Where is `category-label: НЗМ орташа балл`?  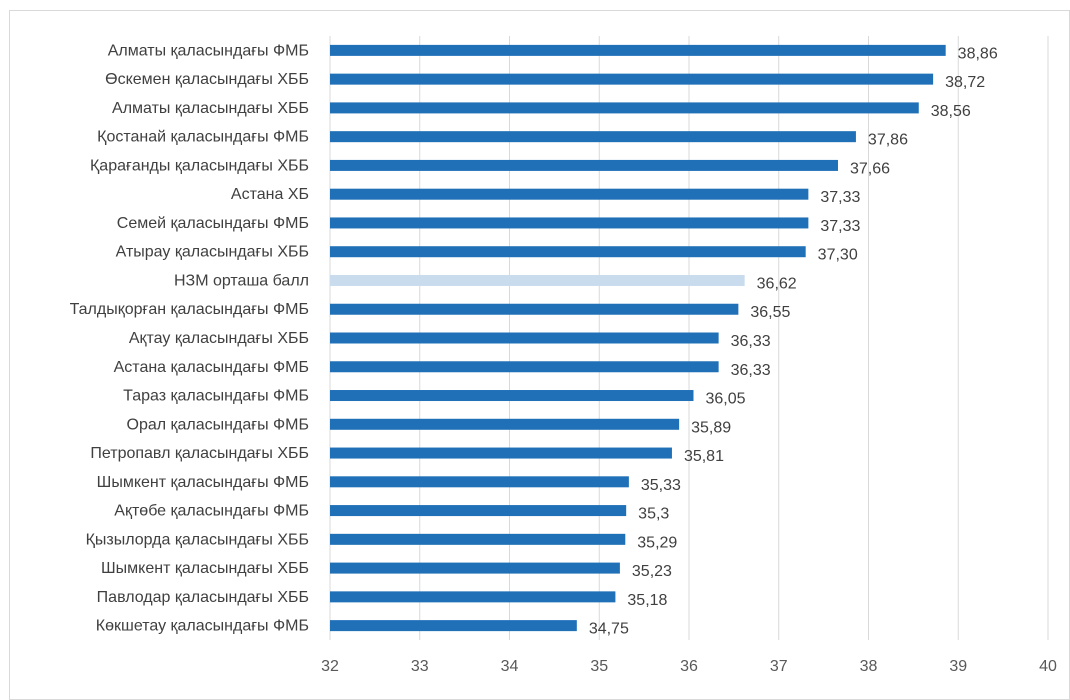 category-label: НЗМ орташа балл is located at coordinates (241, 280).